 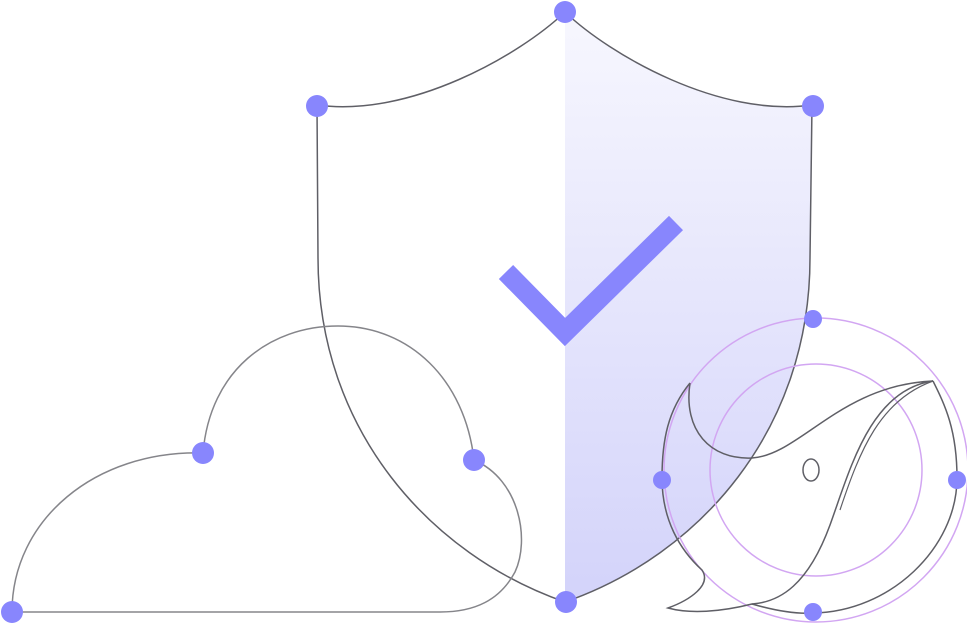 I want to click on checkmark-icon, so click(x=591, y=281).